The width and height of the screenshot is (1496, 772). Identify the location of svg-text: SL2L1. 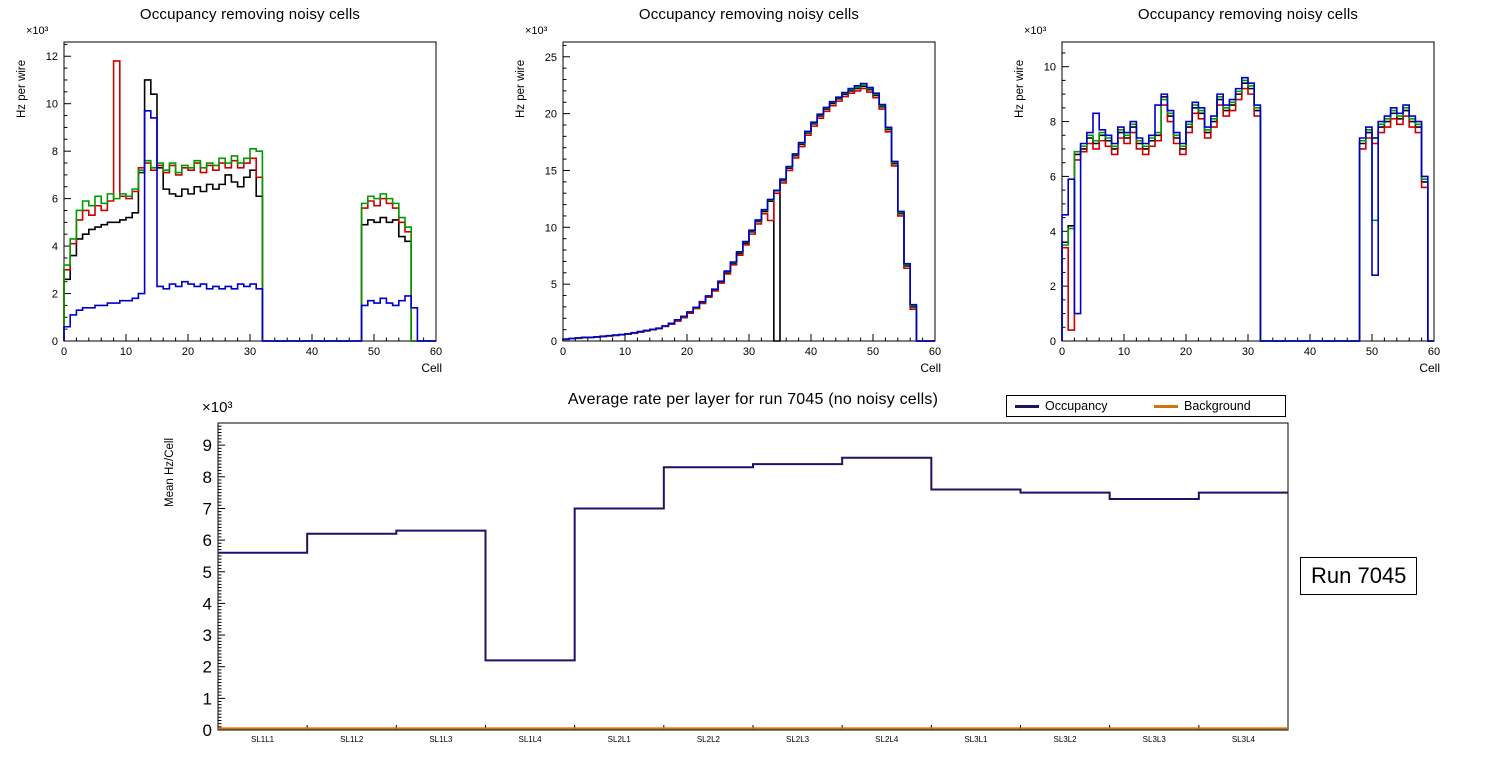
(620, 739).